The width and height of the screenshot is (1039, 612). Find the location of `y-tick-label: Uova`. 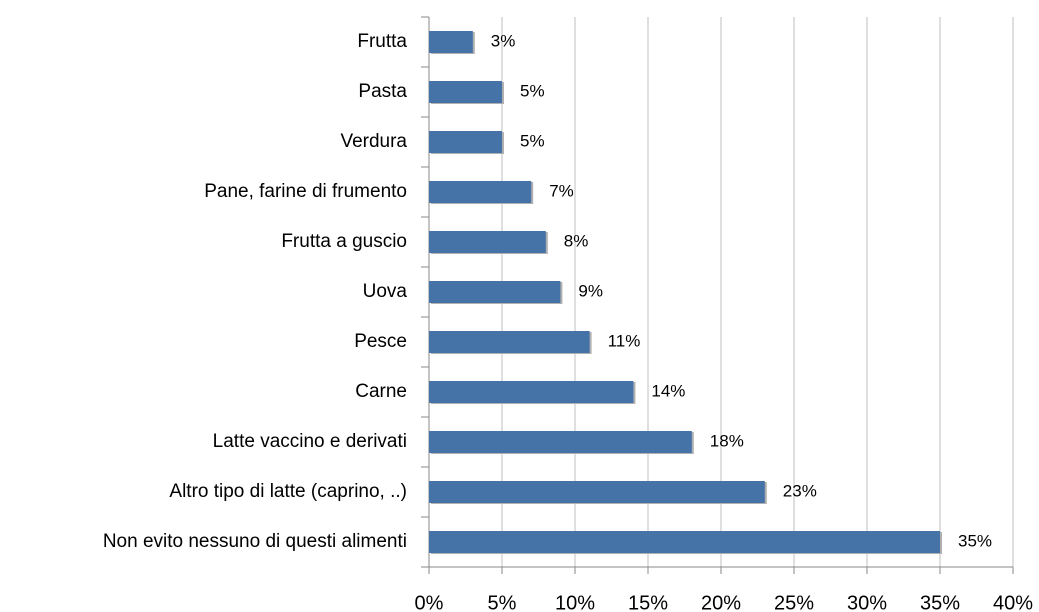

y-tick-label: Uova is located at coordinates (385, 291).